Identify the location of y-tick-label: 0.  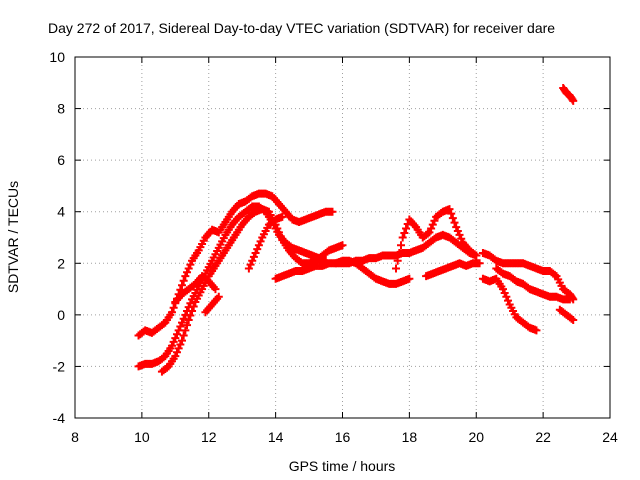
(61, 315).